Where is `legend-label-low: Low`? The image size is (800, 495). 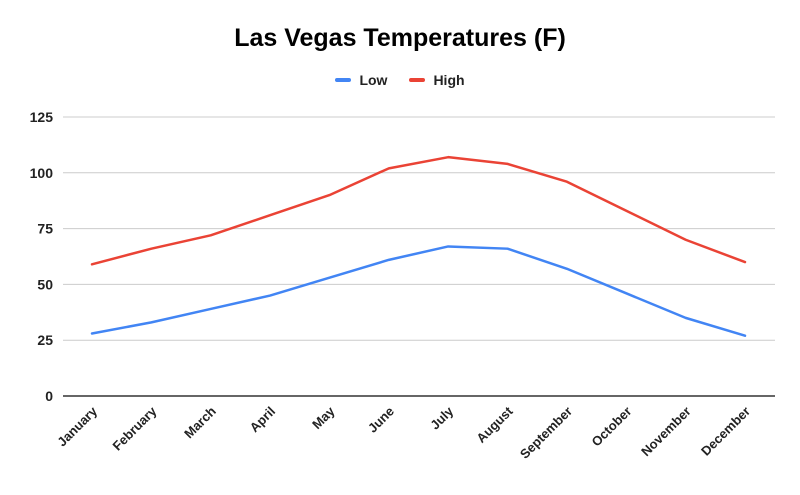 legend-label-low: Low is located at coordinates (373, 80).